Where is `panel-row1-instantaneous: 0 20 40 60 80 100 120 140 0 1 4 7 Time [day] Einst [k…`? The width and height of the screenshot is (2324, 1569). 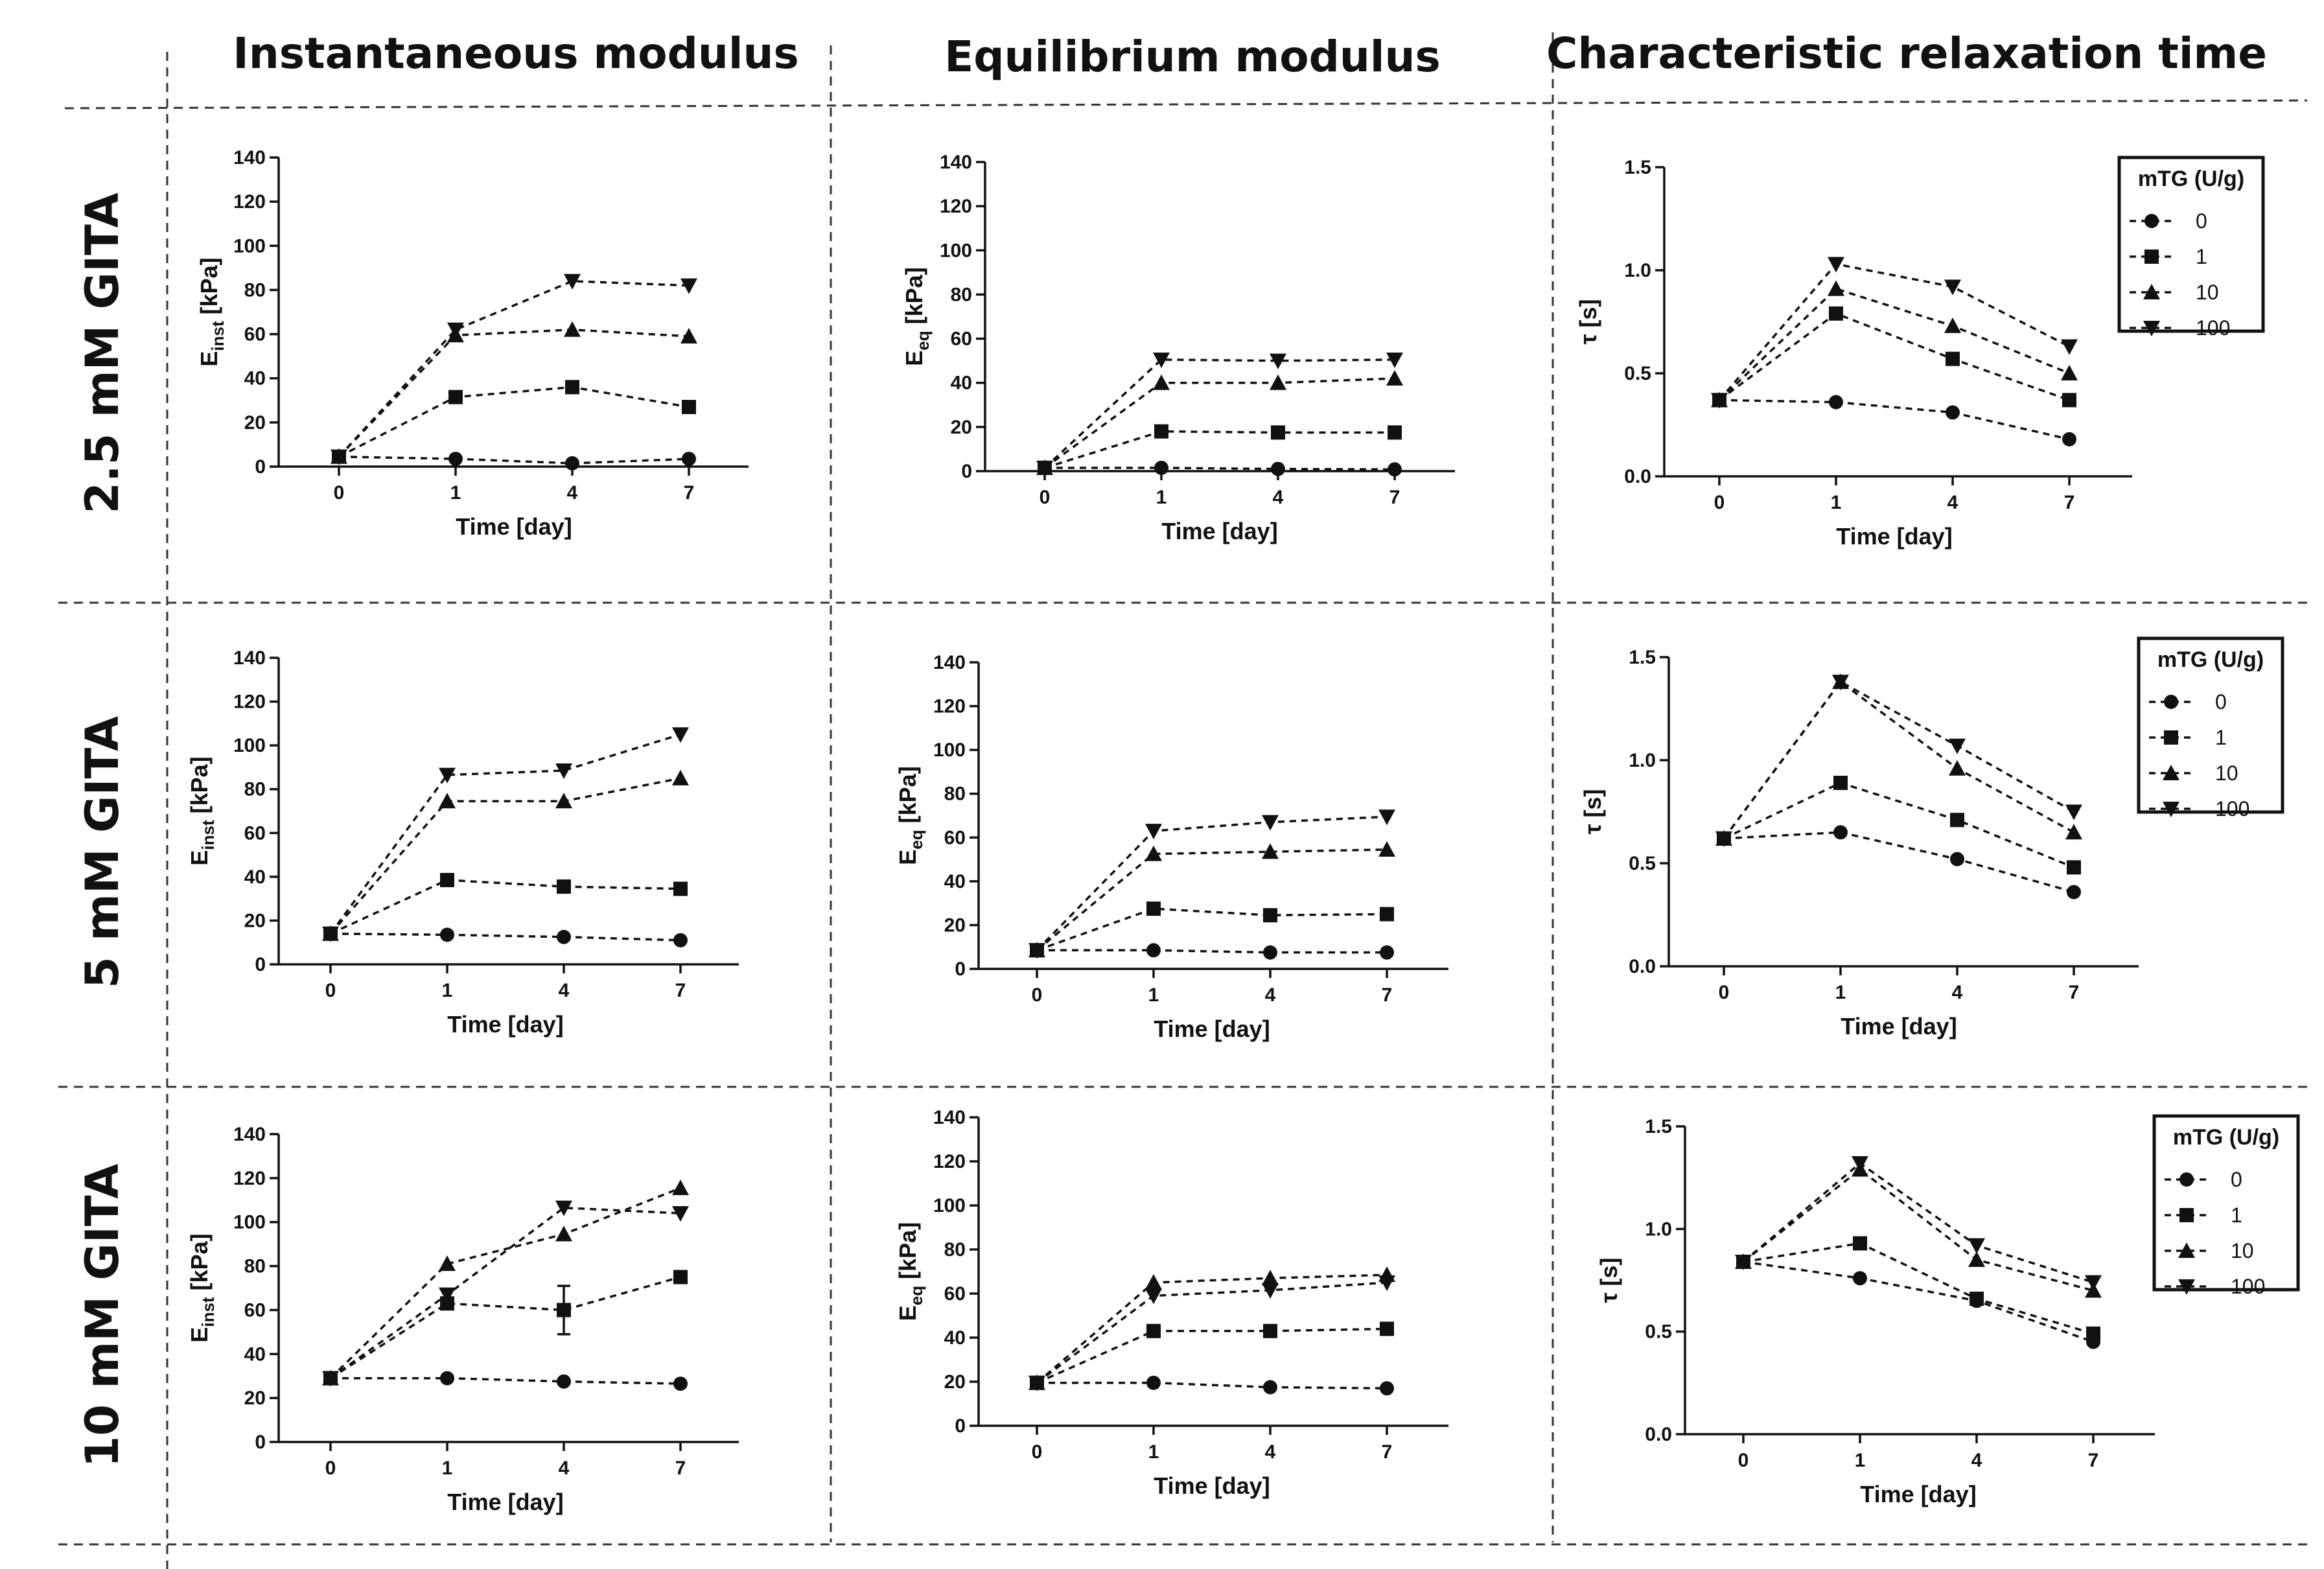 panel-row1-instantaneous: 0 20 40 60 80 100 120 140 0 1 4 7 Time [day] Einst [k… is located at coordinates (472, 344).